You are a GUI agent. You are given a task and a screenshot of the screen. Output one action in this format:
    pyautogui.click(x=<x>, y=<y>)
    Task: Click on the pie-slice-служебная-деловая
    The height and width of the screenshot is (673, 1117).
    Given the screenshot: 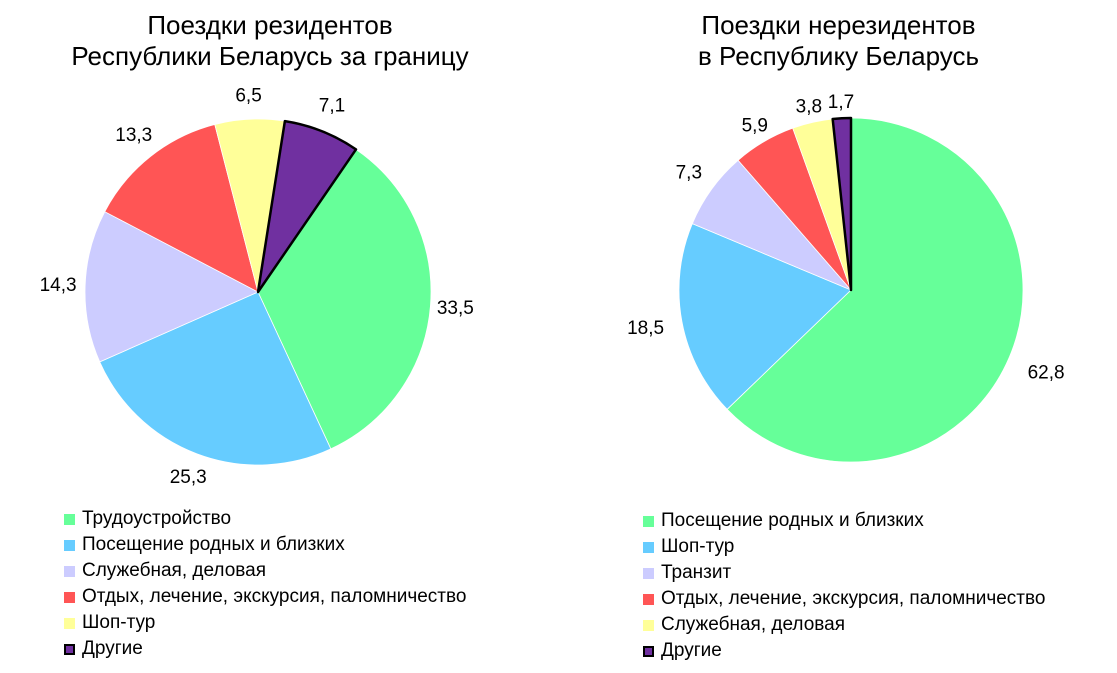 What is the action you would take?
    pyautogui.click(x=171, y=287)
    